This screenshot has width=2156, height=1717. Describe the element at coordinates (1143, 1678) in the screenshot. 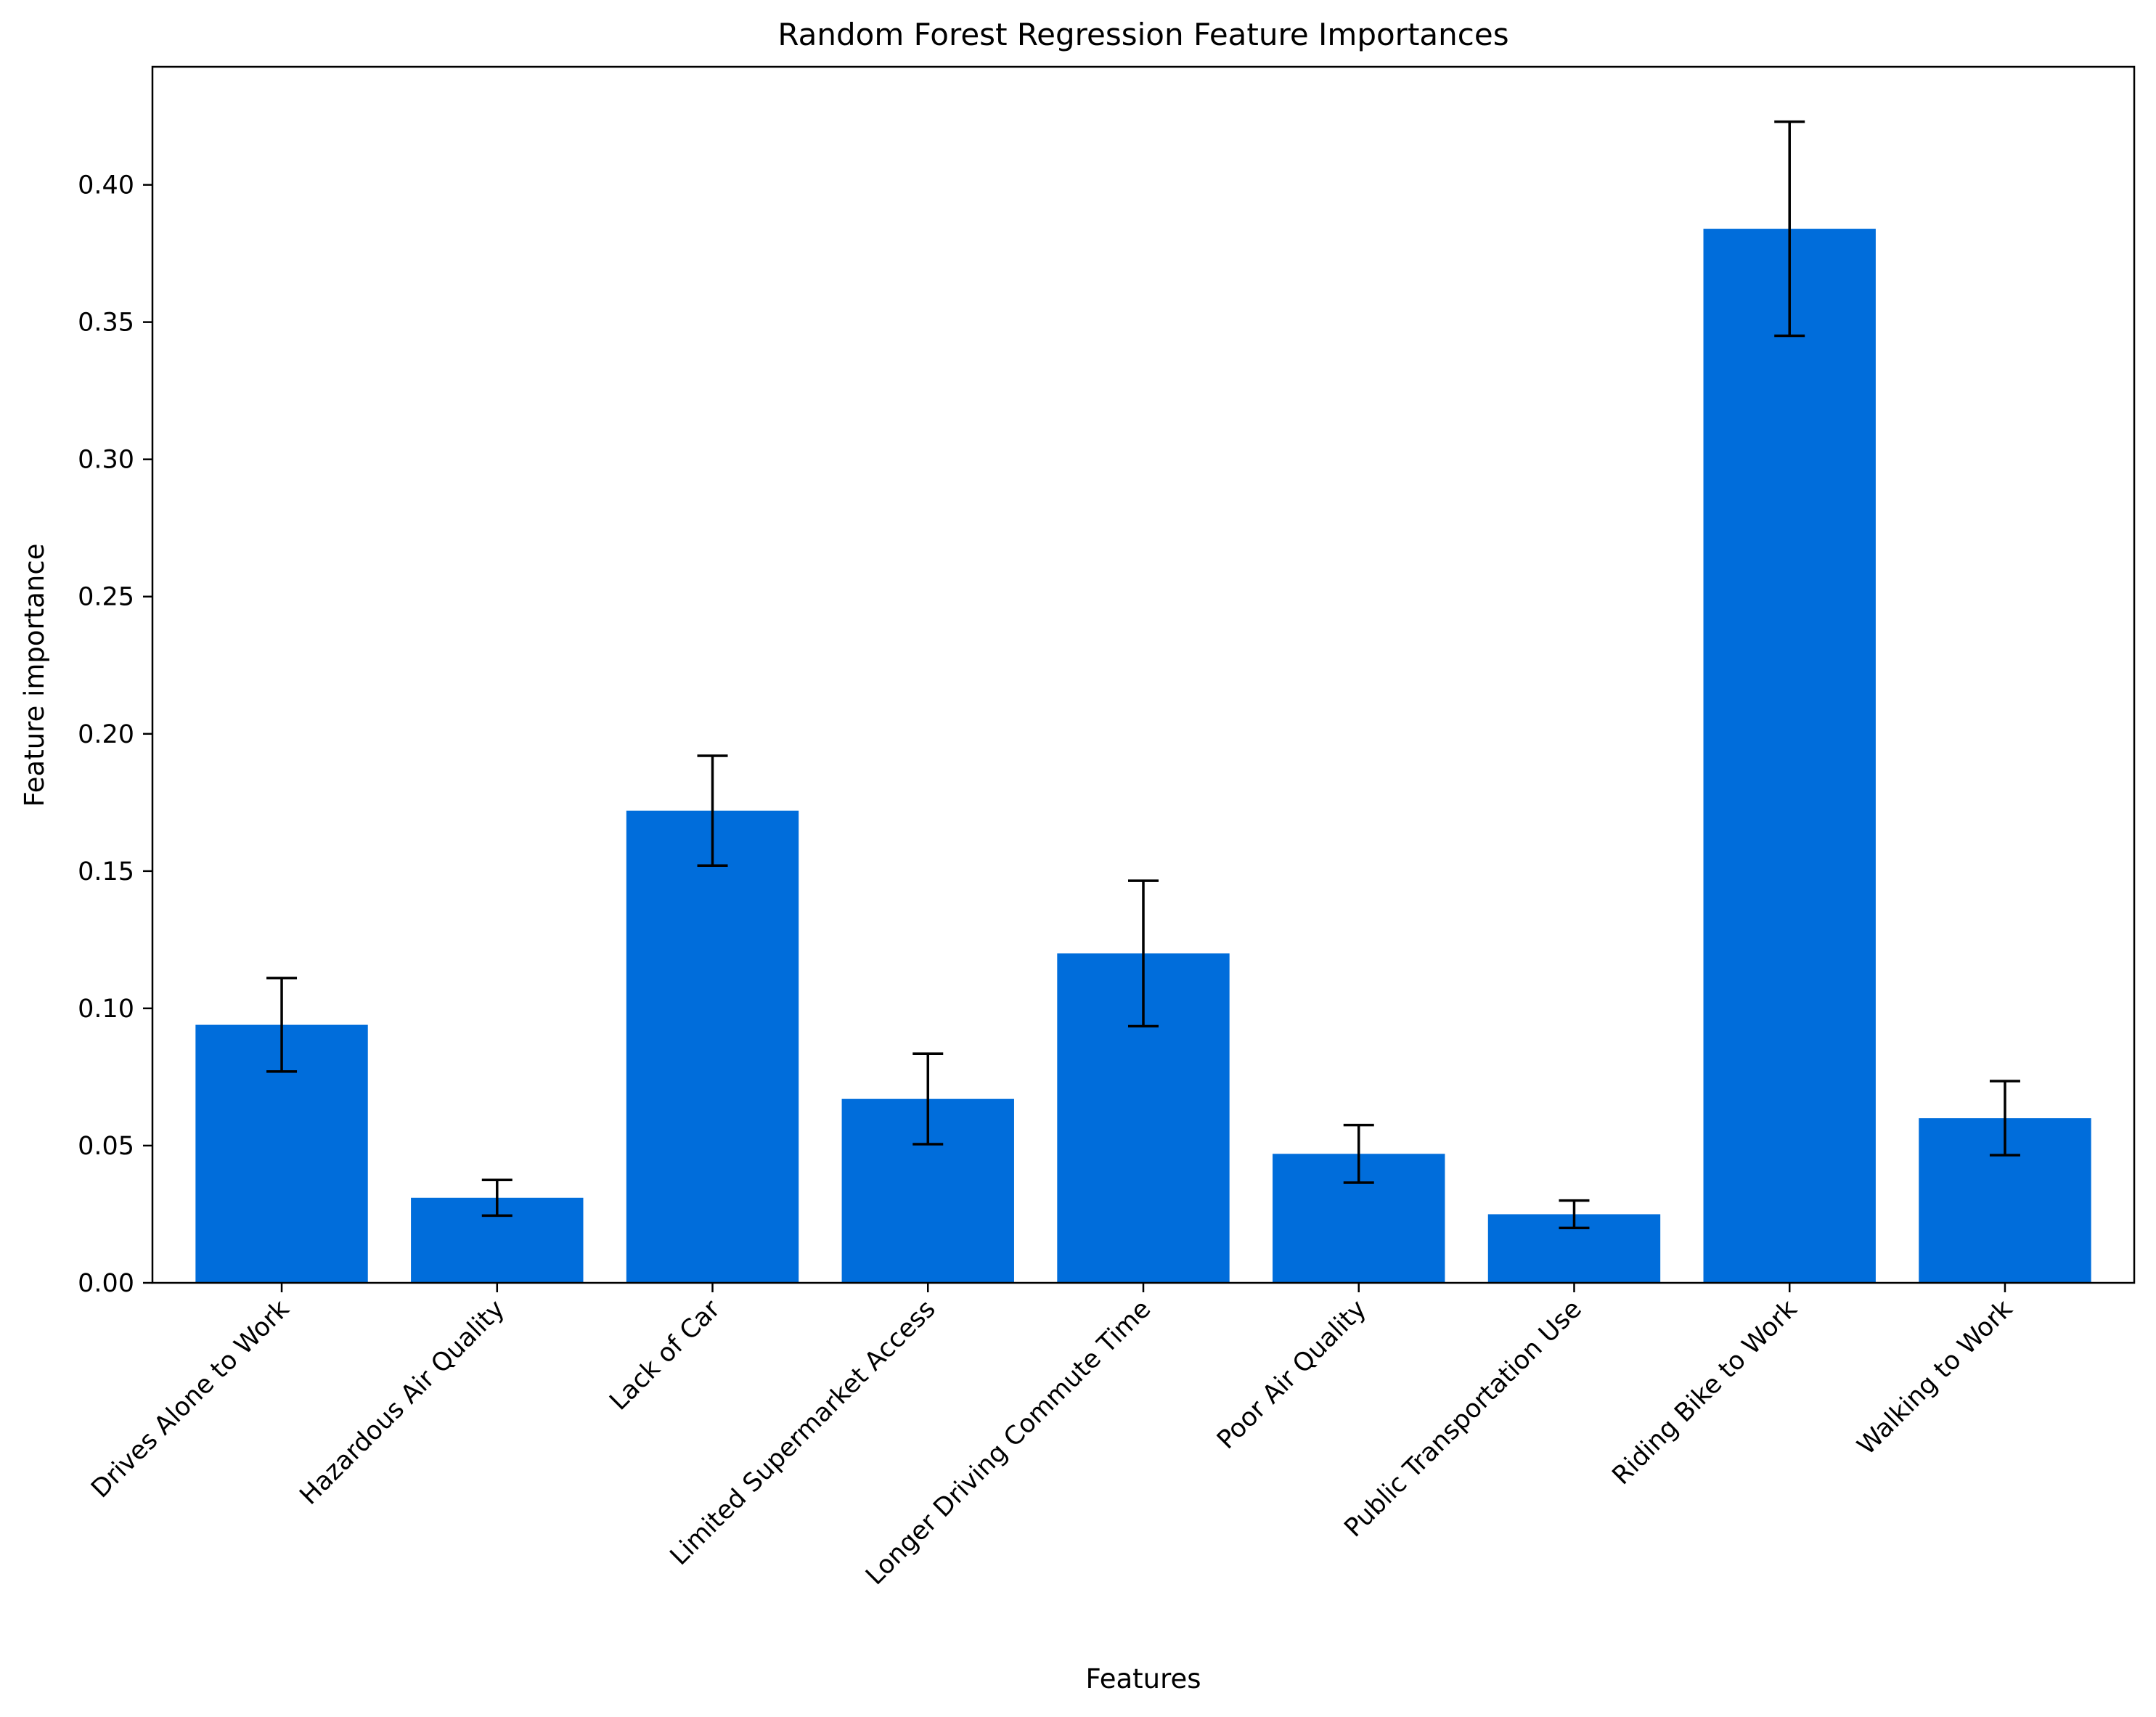

I see `x-axis-label: Features` at that location.